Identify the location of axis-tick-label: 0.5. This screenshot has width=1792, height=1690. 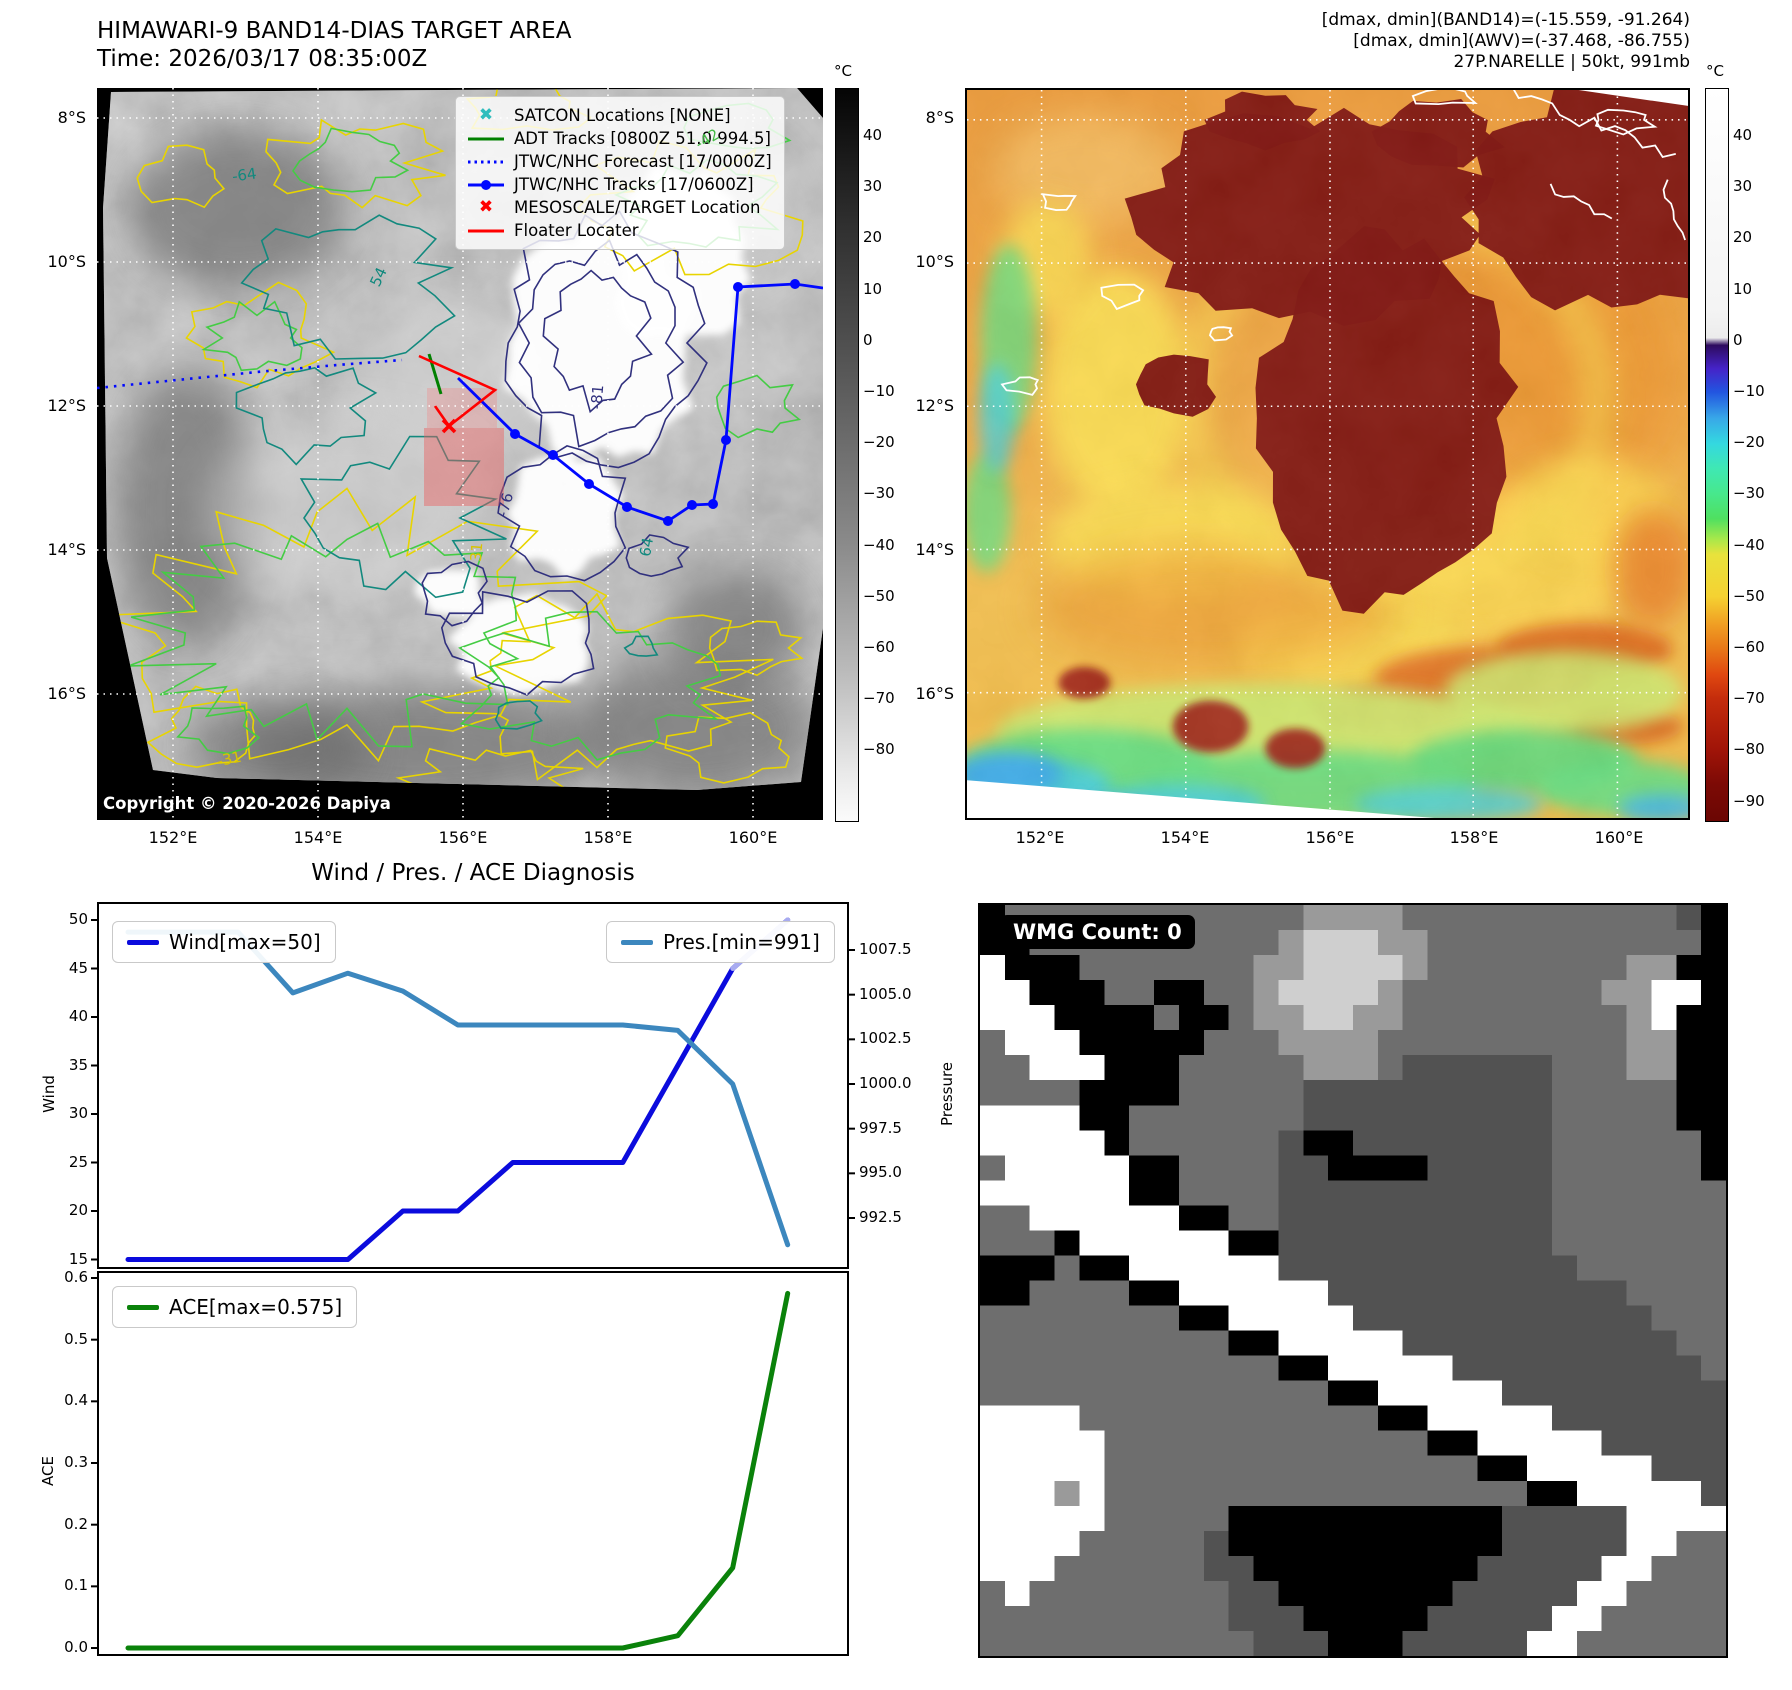
(76, 1338).